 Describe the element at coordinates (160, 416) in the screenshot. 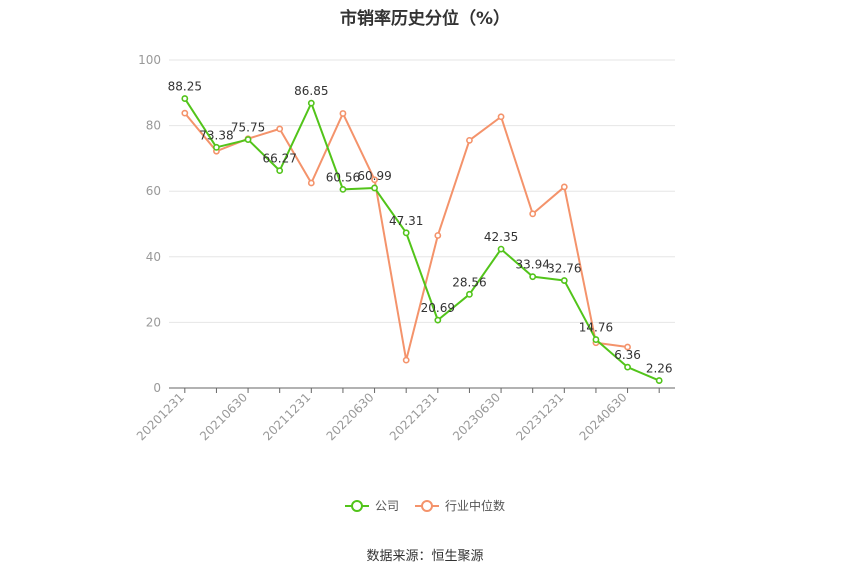

I see `x-tick-label: 20201231` at that location.